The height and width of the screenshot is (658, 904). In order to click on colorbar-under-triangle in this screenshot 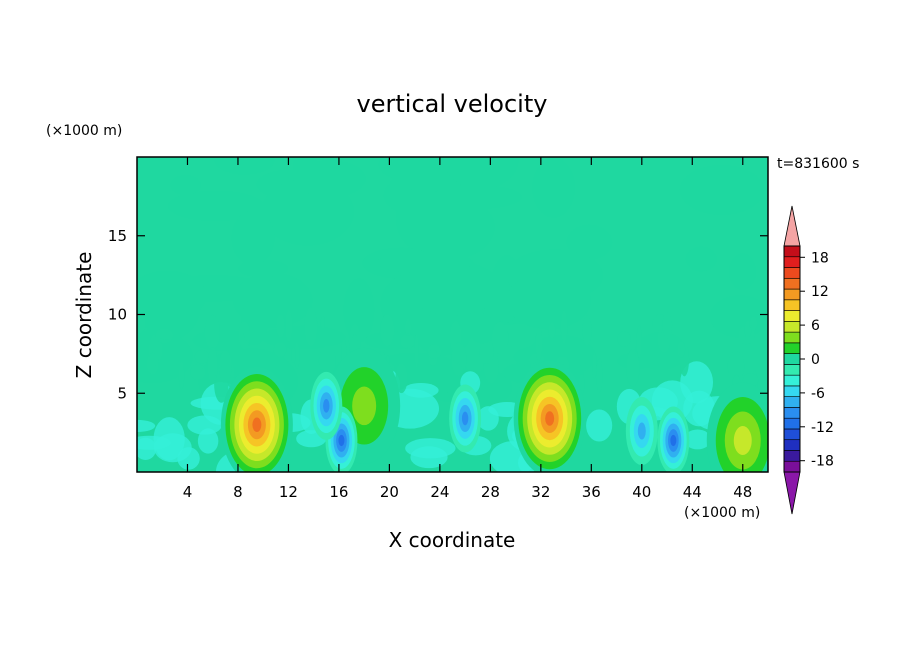, I will do `click(792, 493)`.